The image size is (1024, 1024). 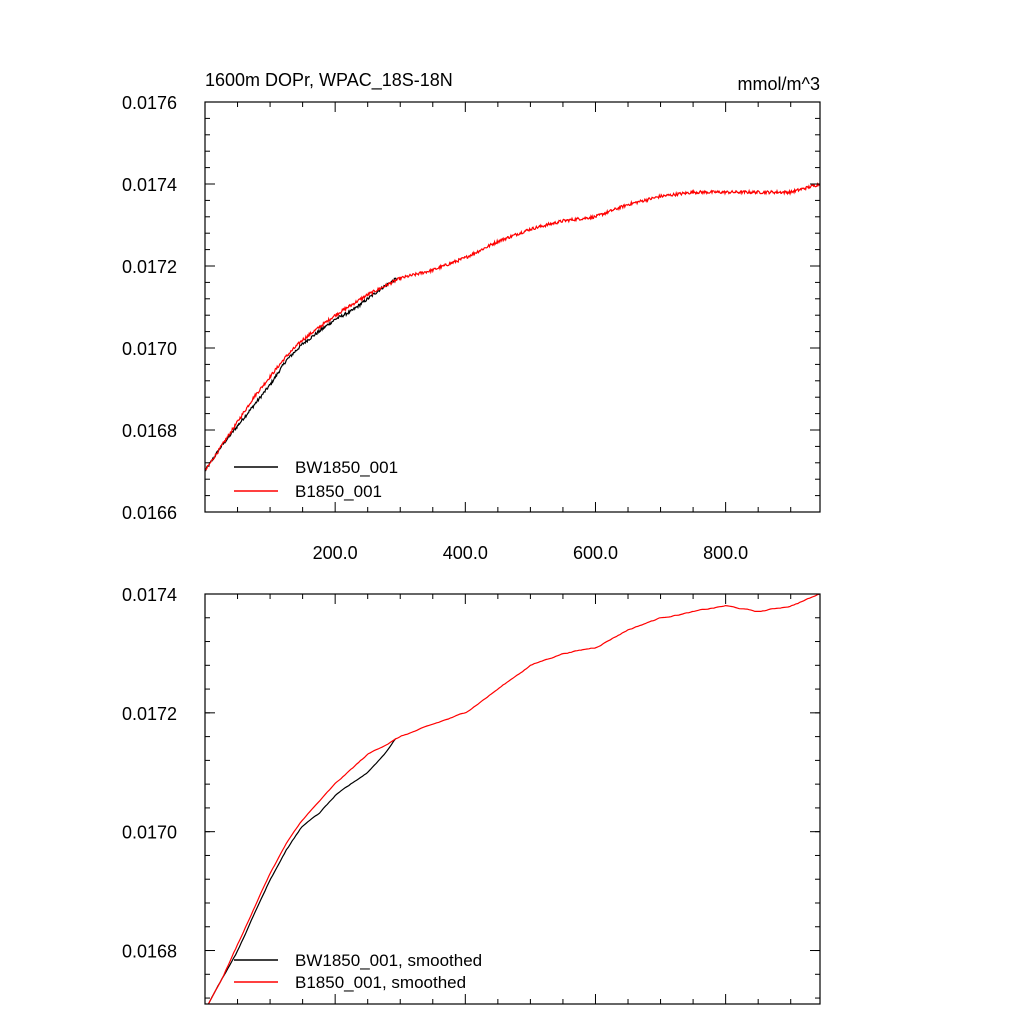 What do you see at coordinates (346, 467) in the screenshot?
I see `legend-label: BW1850_001` at bounding box center [346, 467].